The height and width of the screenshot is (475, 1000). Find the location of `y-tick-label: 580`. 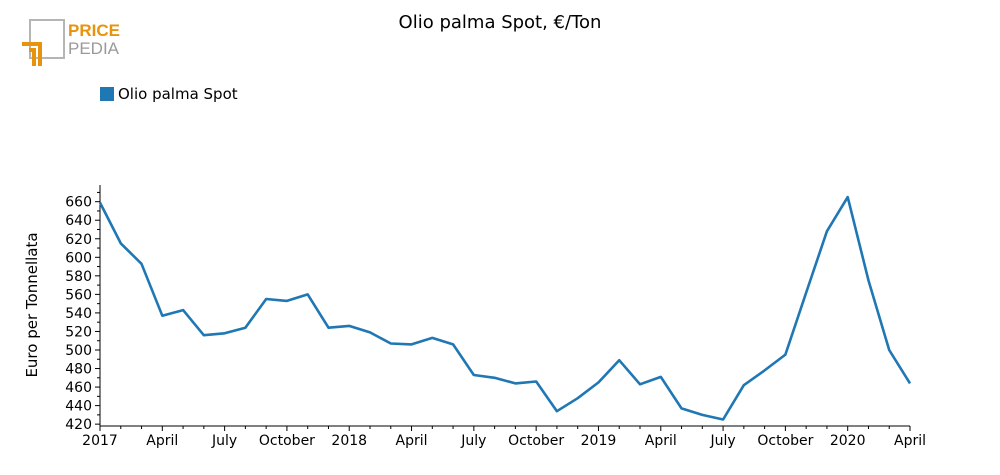

y-tick-label: 580 is located at coordinates (78, 277).